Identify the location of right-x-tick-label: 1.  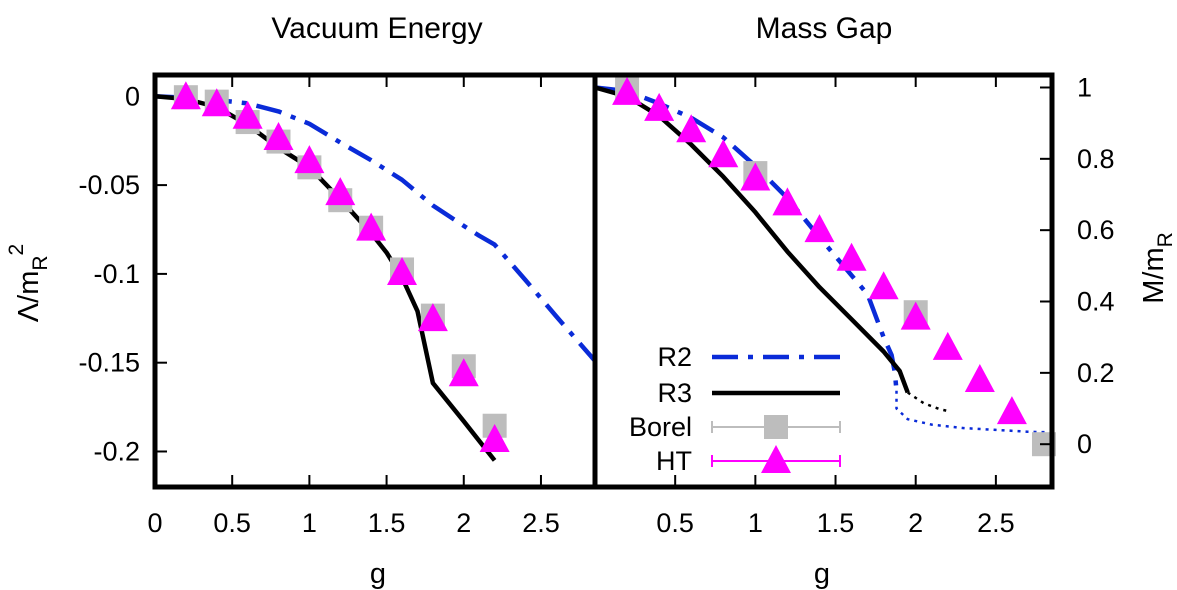
(755, 523).